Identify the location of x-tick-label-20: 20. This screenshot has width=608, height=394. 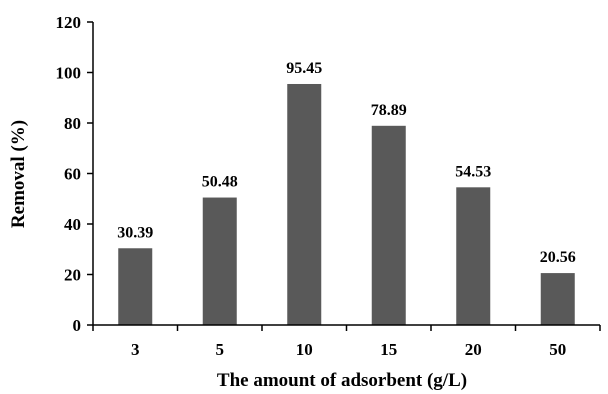
(473, 349).